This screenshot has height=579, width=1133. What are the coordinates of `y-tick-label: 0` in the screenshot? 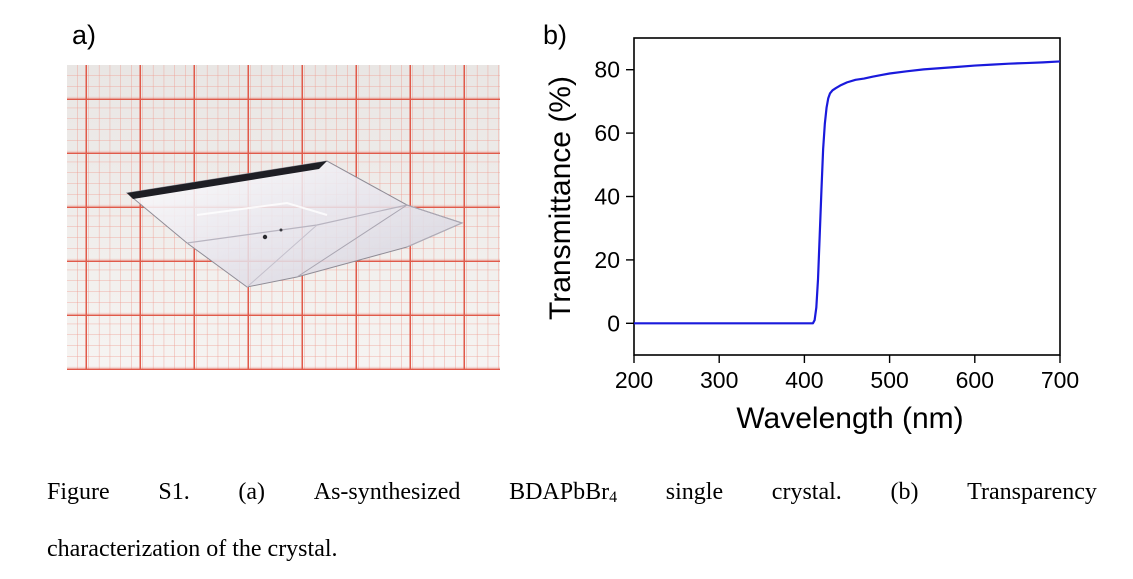 It's located at (613, 323).